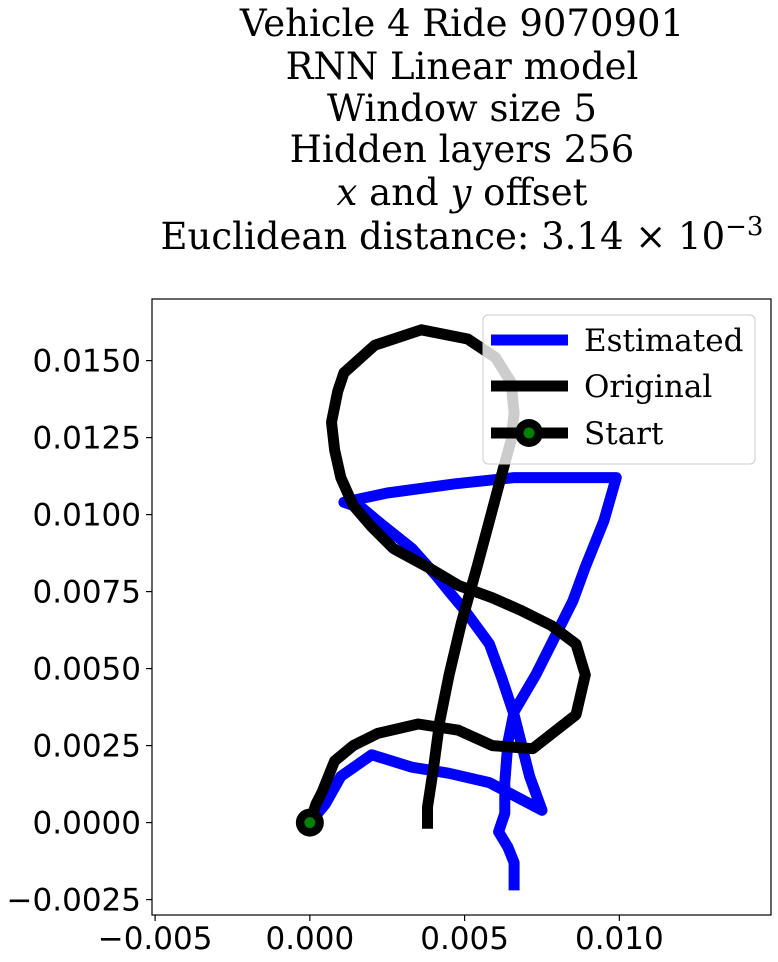 This screenshot has height=962, width=778. I want to click on title-line-1: Vehicle 4 Ride 9070901, so click(461, 23).